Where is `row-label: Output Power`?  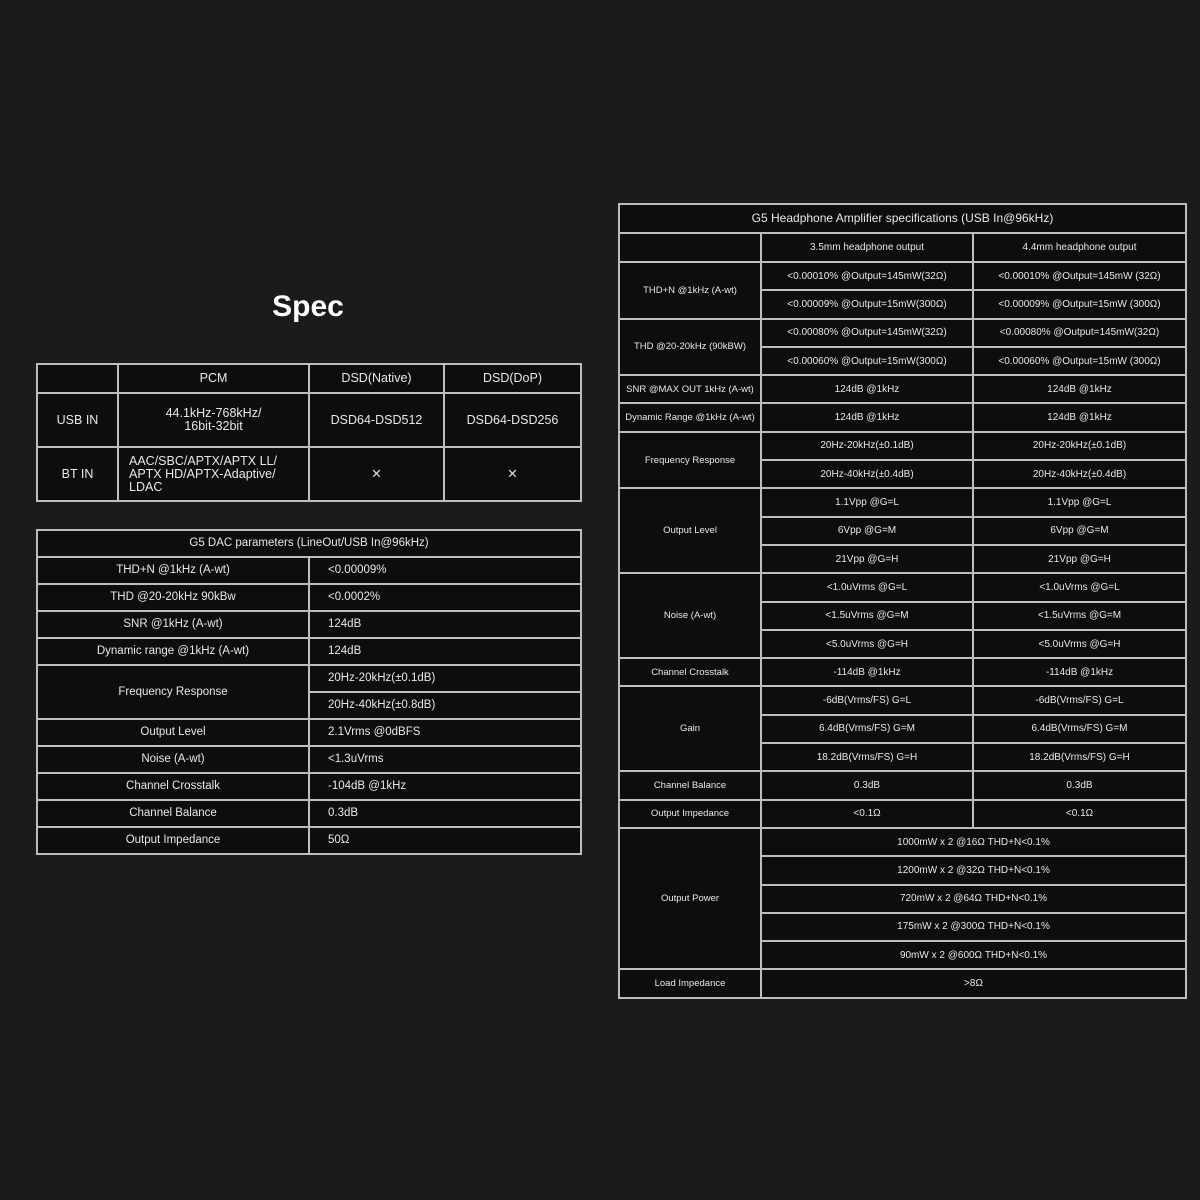
row-label: Output Power is located at coordinates (690, 898).